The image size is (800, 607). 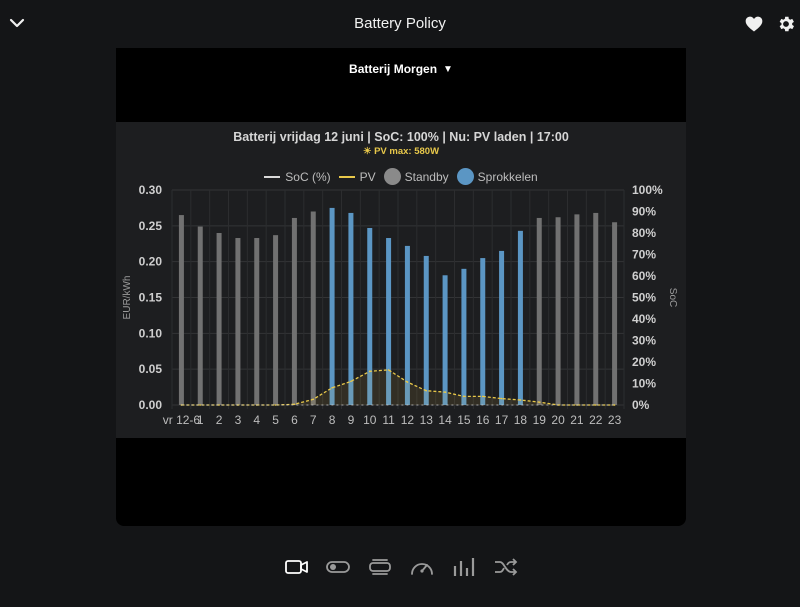 I want to click on camera-icon, so click(x=297, y=567).